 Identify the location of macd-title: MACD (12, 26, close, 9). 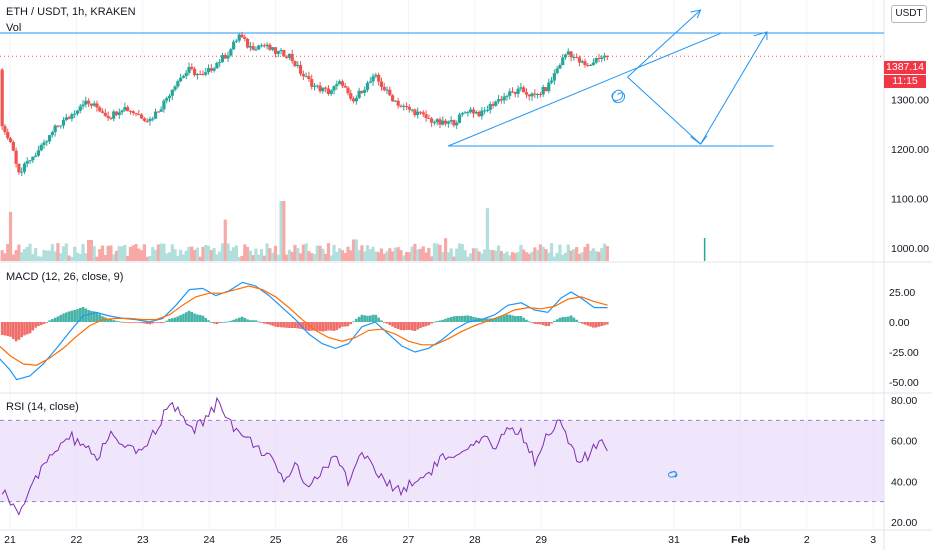
(65, 277).